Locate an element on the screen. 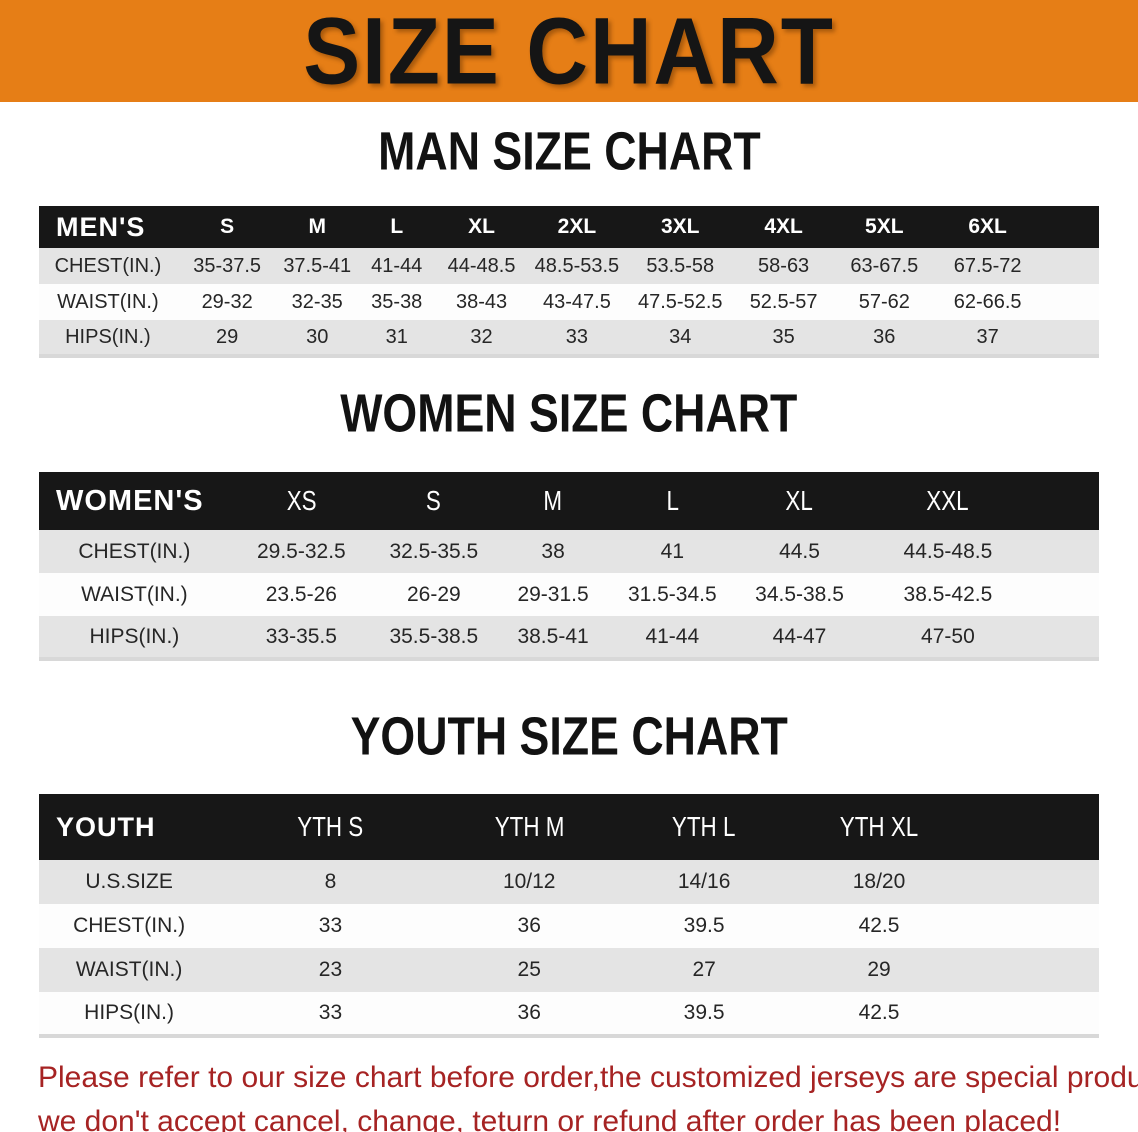 The width and height of the screenshot is (1138, 1132). women-section-heading: WOMEN SIZE CHART is located at coordinates (569, 417).